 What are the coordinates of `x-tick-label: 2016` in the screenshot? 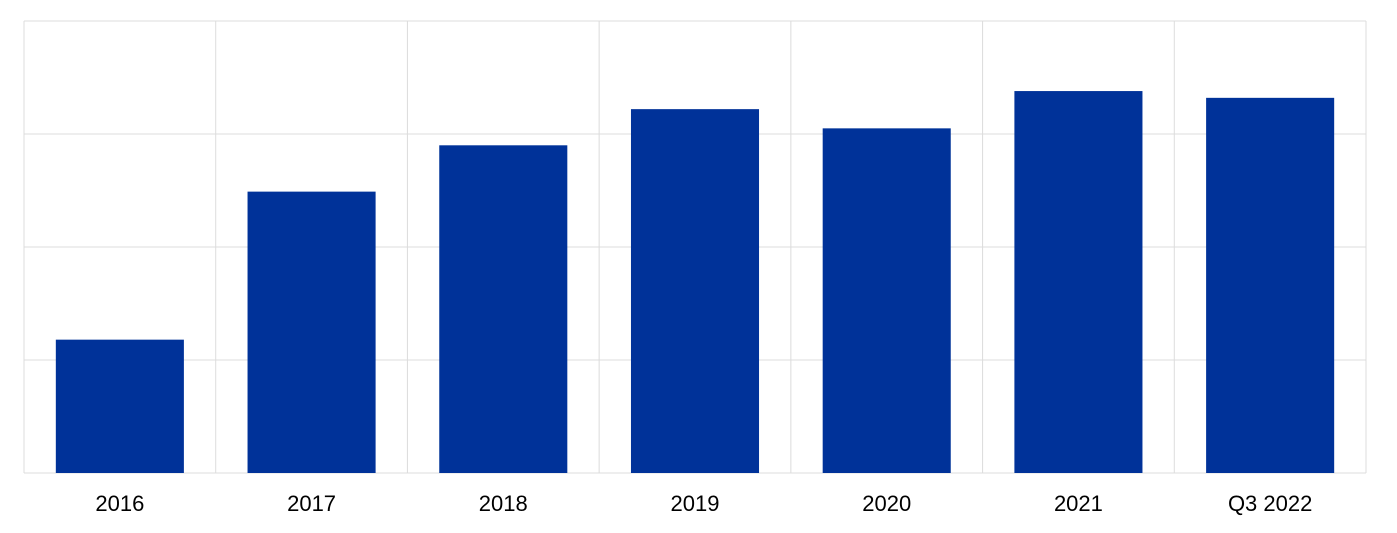 It's located at (119, 503).